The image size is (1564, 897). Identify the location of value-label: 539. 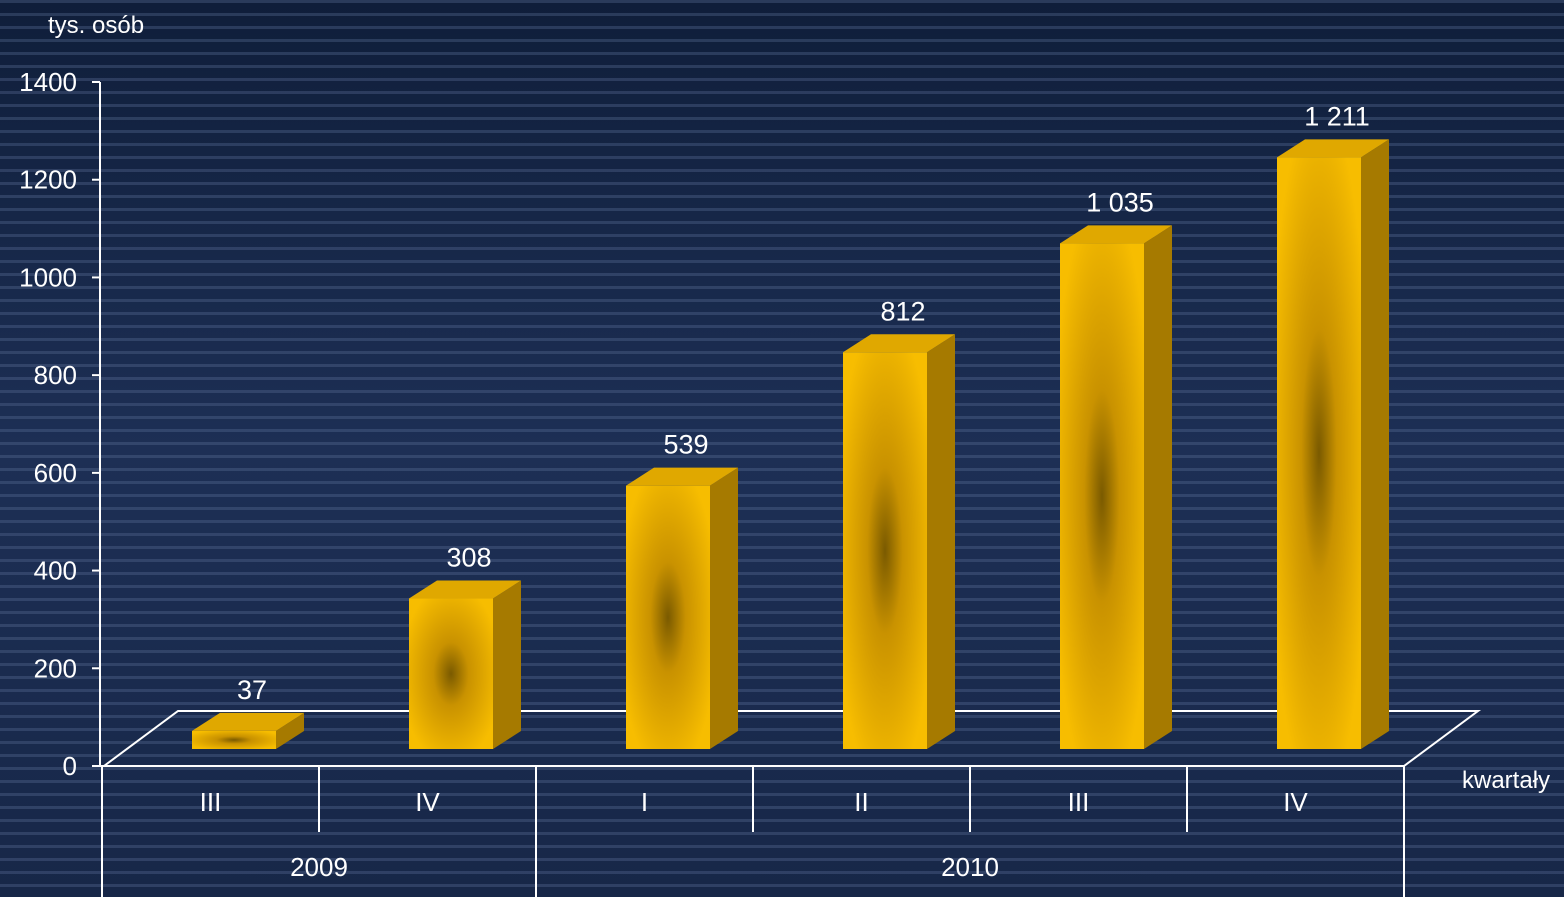
(685, 445).